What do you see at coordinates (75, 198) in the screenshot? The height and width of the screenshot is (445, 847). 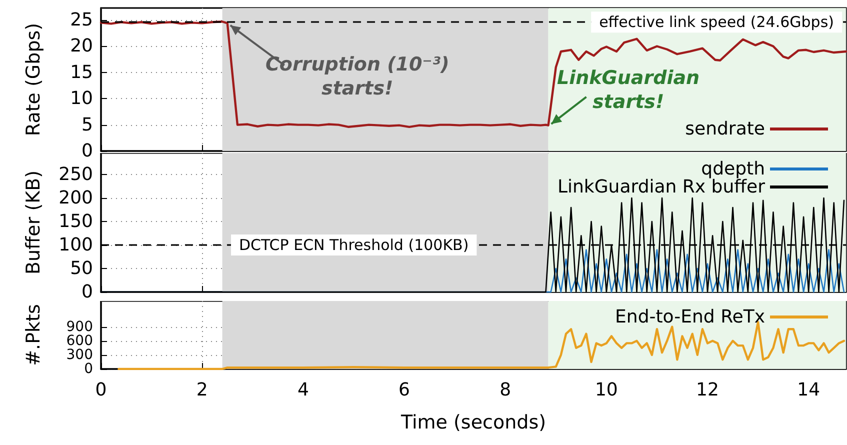 I see `y-tick-label: 200` at bounding box center [75, 198].